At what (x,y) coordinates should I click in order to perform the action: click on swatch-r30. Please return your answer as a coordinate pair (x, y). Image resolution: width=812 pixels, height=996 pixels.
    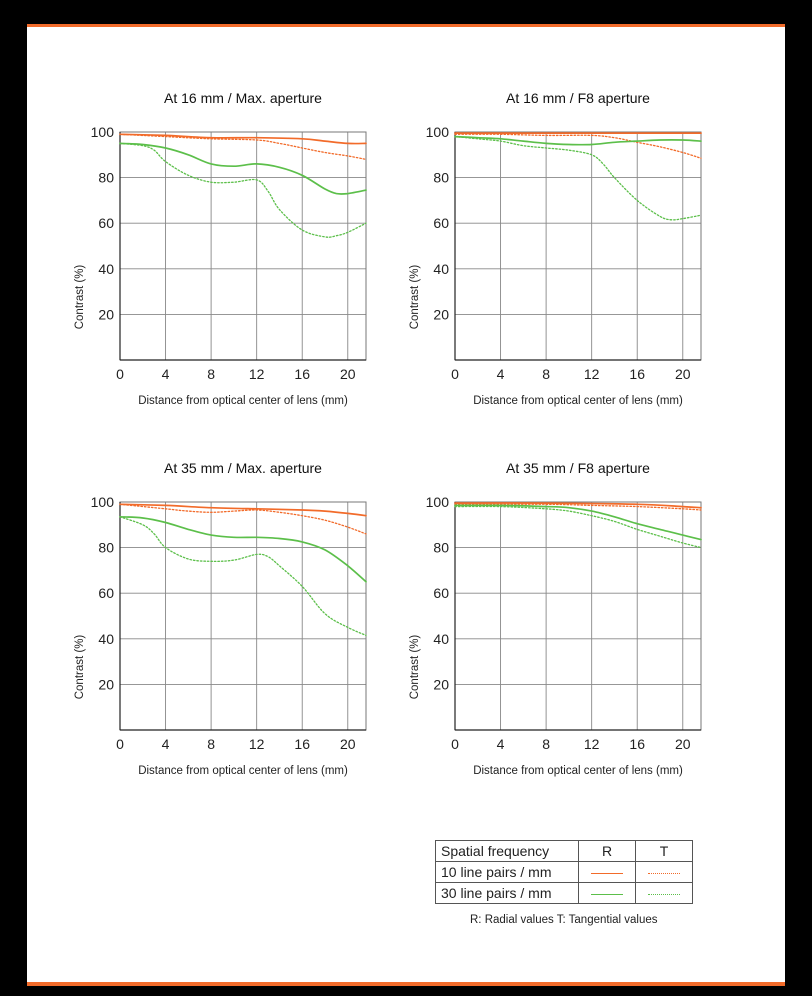
    Looking at the image, I should click on (607, 894).